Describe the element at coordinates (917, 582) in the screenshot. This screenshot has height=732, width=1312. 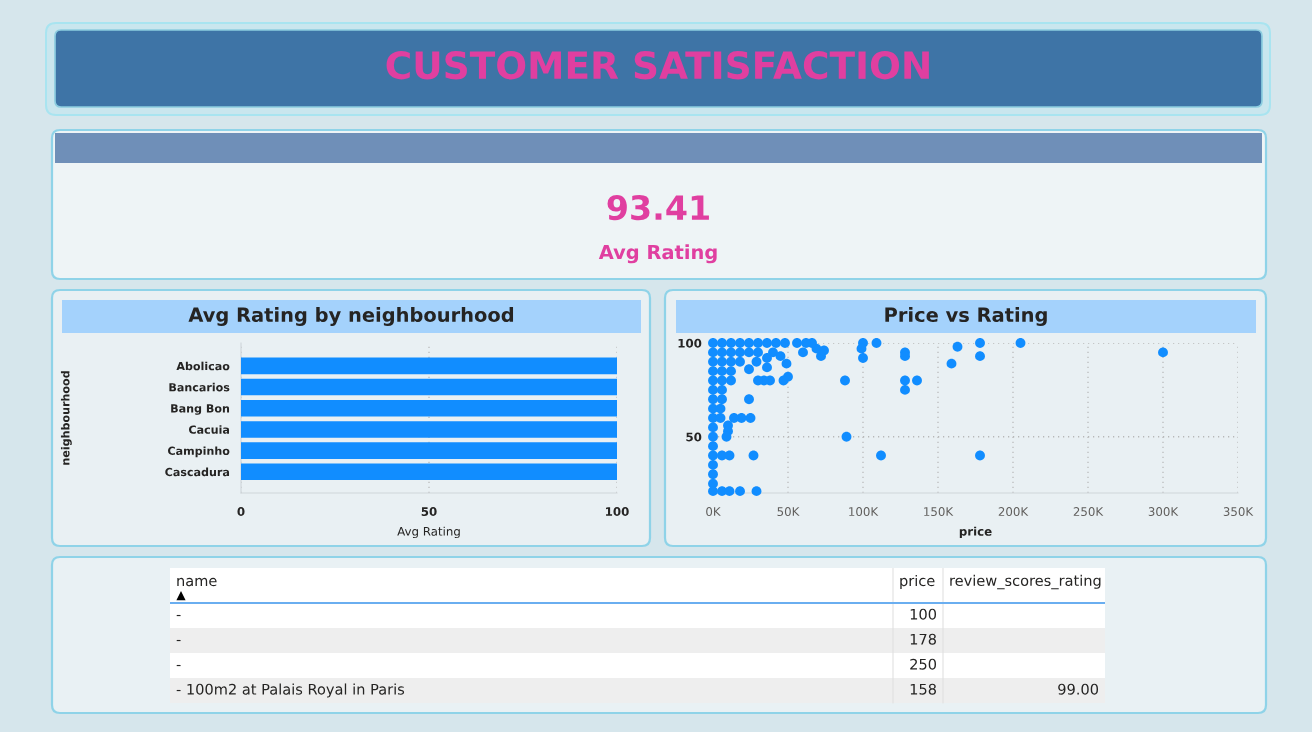
I see `category-label: price` at that location.